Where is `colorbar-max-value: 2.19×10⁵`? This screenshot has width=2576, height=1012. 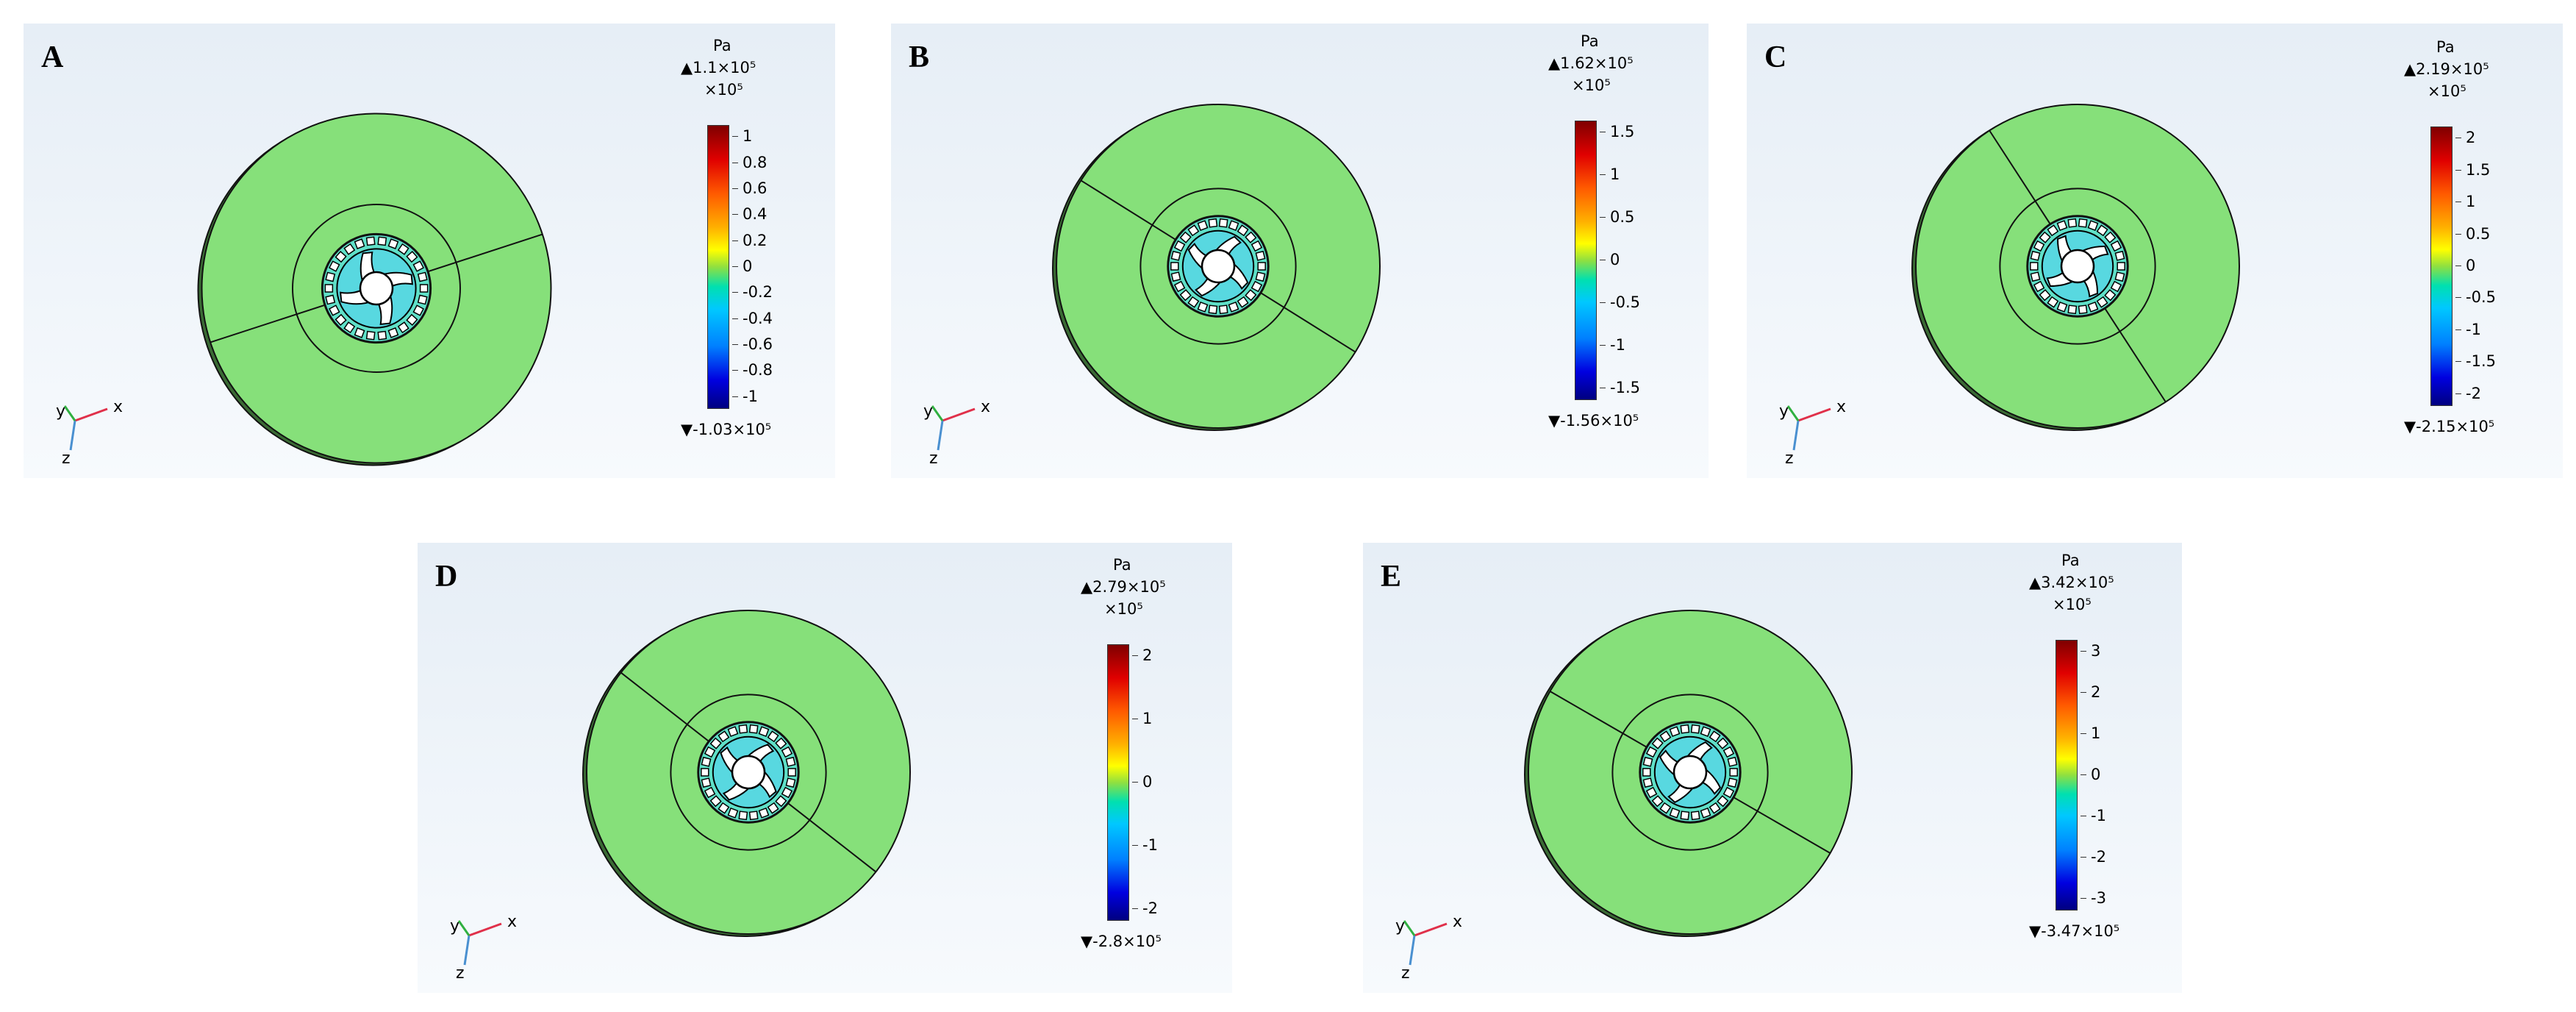
colorbar-max-value: 2.19×10⁵ is located at coordinates (2452, 69).